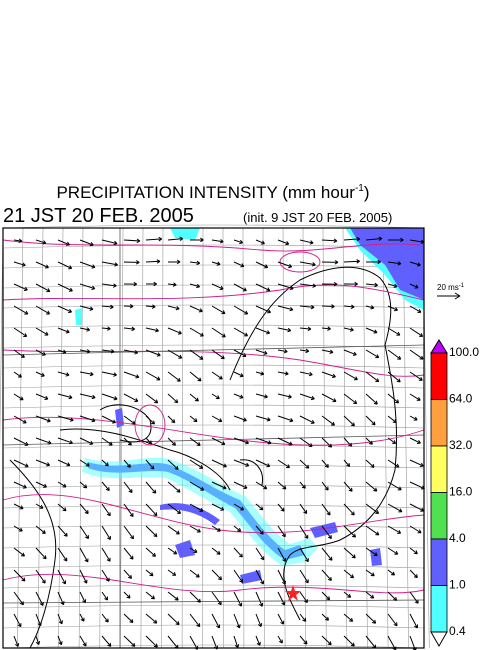 This screenshot has width=500, height=650. Describe the element at coordinates (213, 426) in the screenshot. I see `grid-line` at that location.